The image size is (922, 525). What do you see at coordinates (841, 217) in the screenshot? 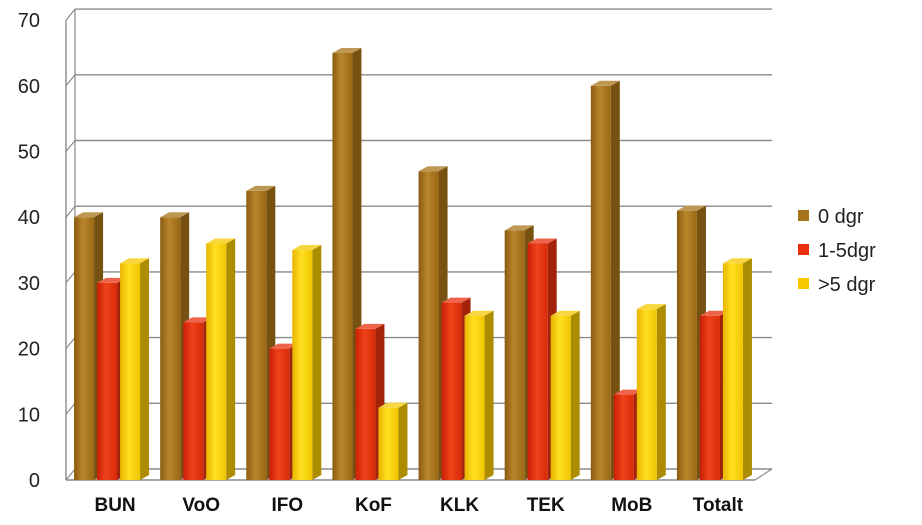
I see `legend-label: 0 dgr` at bounding box center [841, 217].